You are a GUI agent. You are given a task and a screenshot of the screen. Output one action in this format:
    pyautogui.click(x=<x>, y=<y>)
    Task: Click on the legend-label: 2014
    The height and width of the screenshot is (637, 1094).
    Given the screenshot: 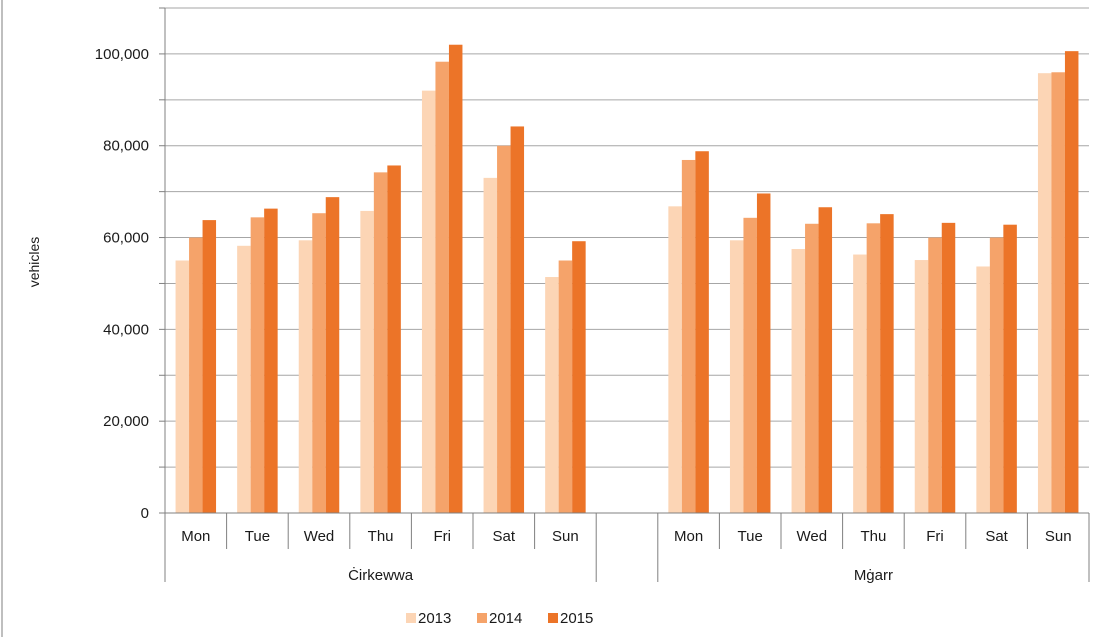 What is the action you would take?
    pyautogui.click(x=505, y=618)
    